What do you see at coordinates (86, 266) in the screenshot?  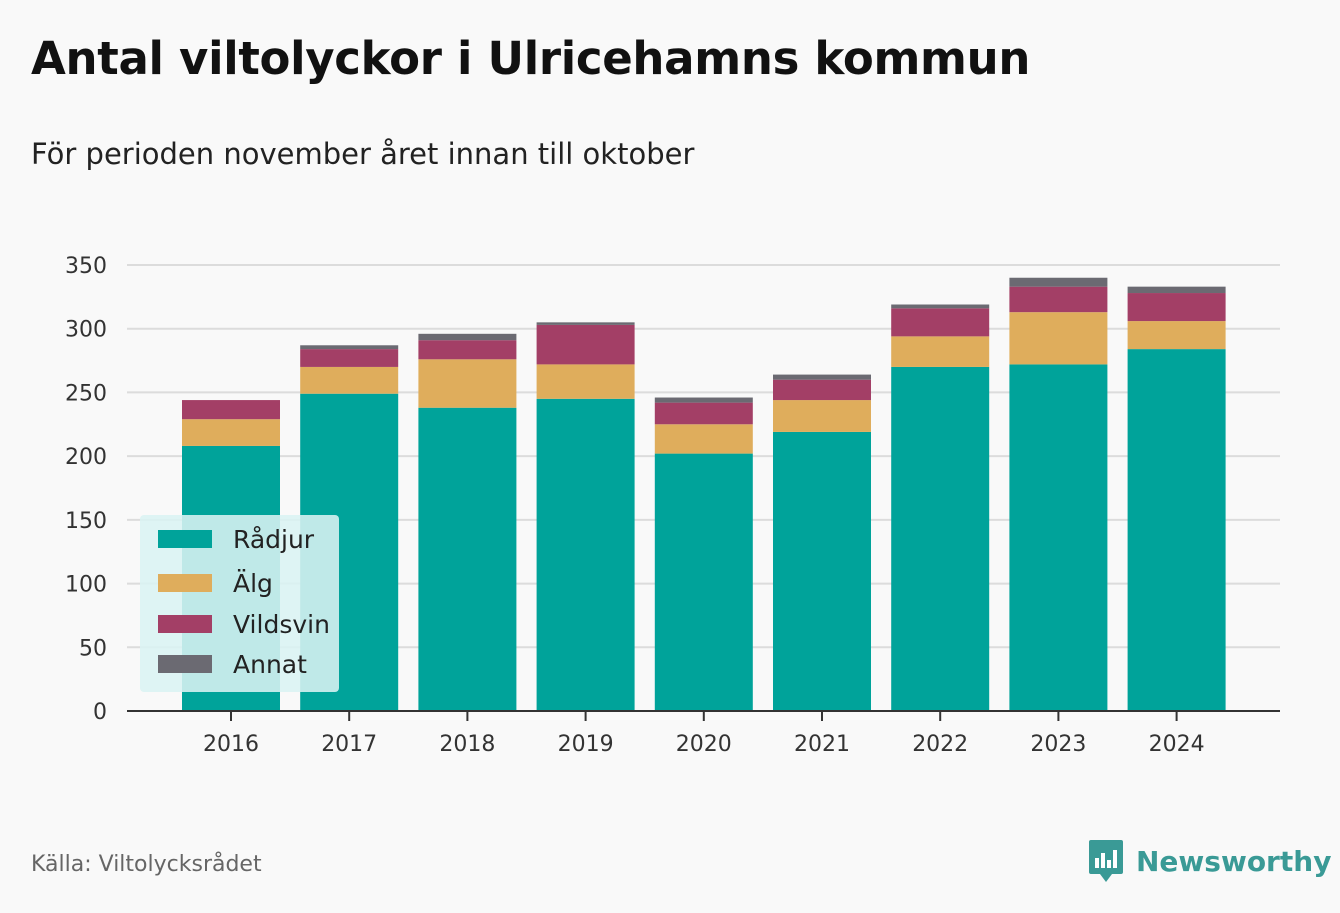 I see `y-tick-label: 350` at bounding box center [86, 266].